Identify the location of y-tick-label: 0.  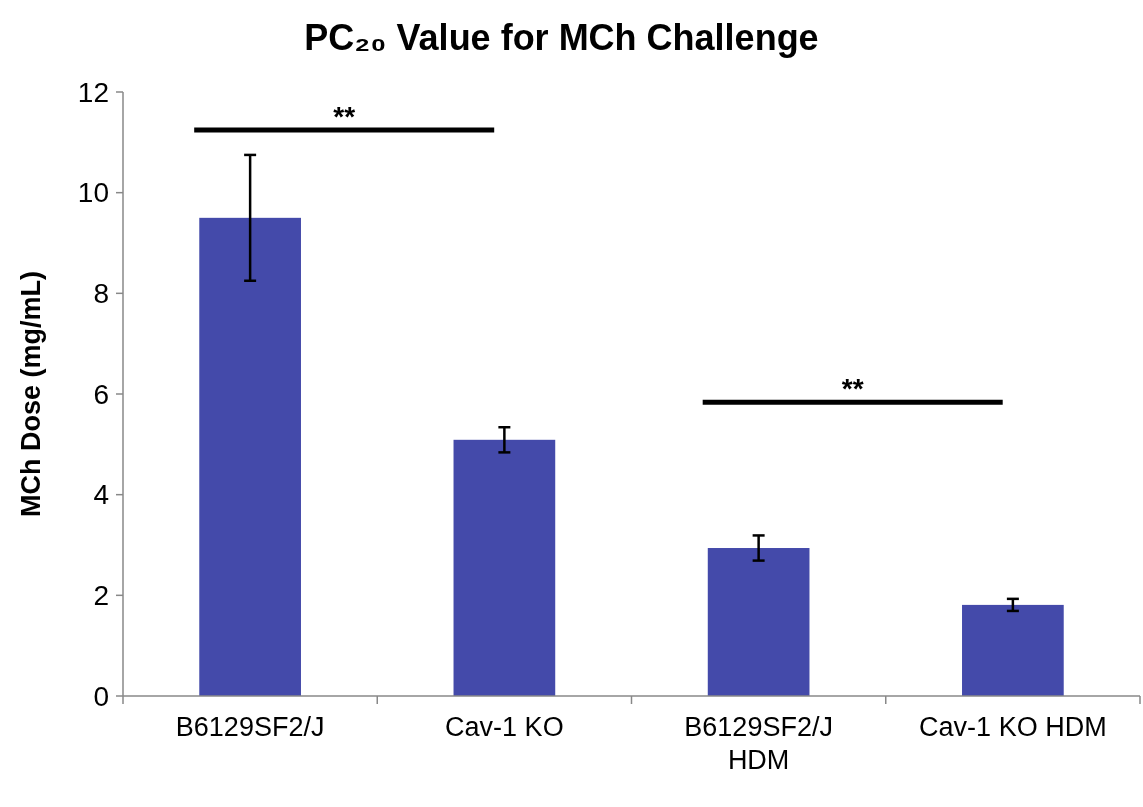
(101, 696).